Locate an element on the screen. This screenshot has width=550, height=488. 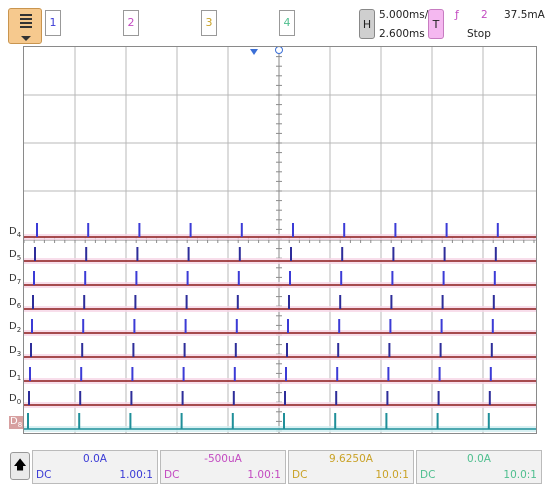
channel-3-coupling: DC is located at coordinates (300, 475).